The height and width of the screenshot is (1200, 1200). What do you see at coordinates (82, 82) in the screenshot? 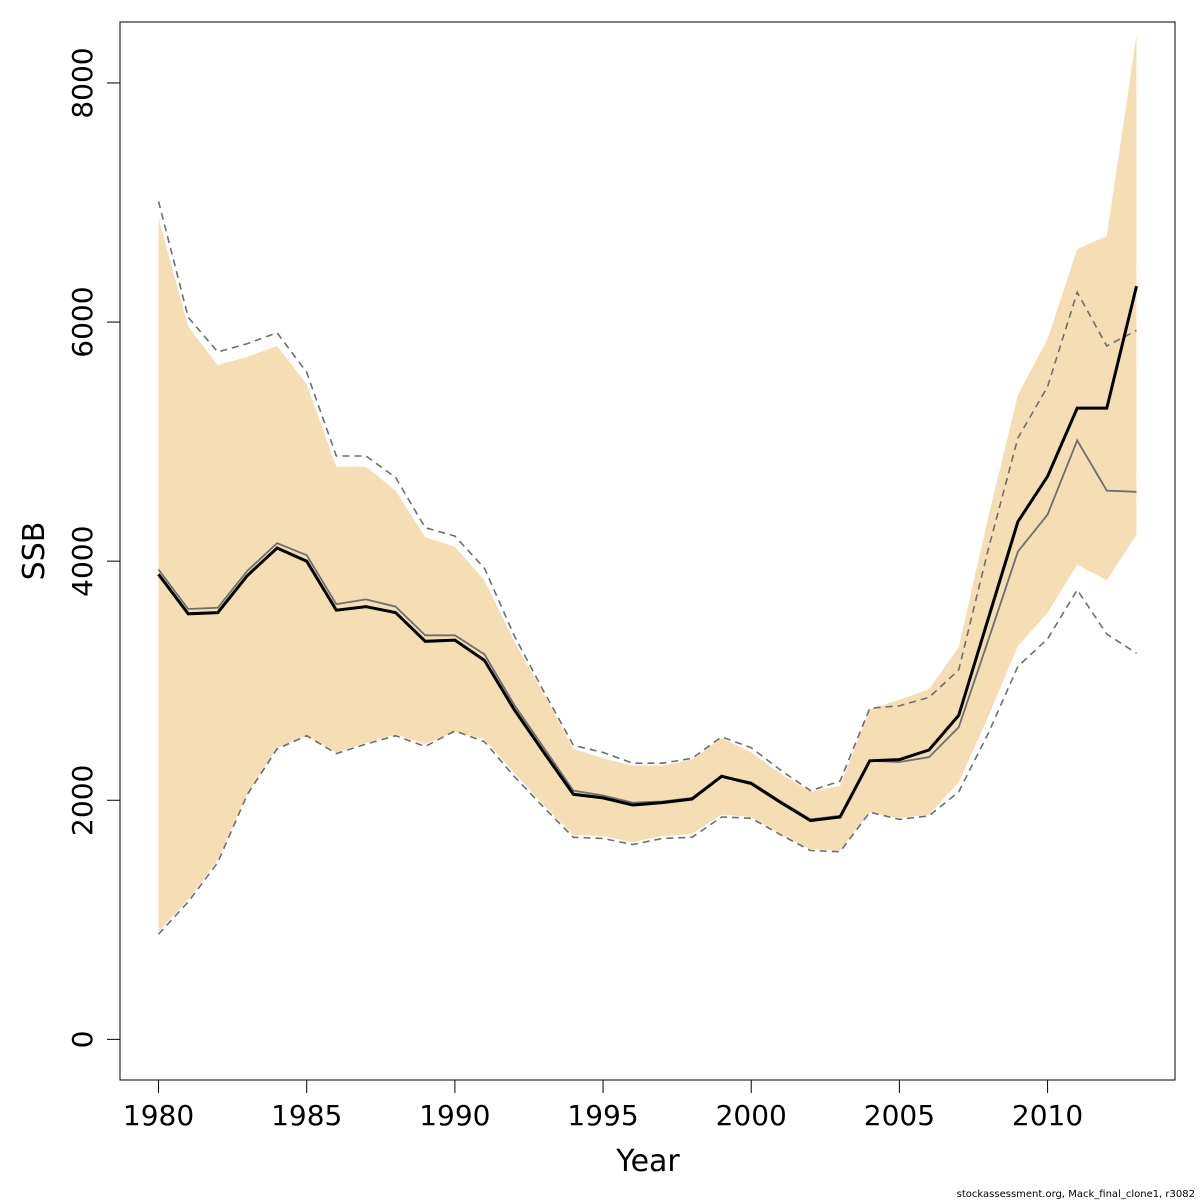
I see `y-tick-label: 8000` at bounding box center [82, 82].